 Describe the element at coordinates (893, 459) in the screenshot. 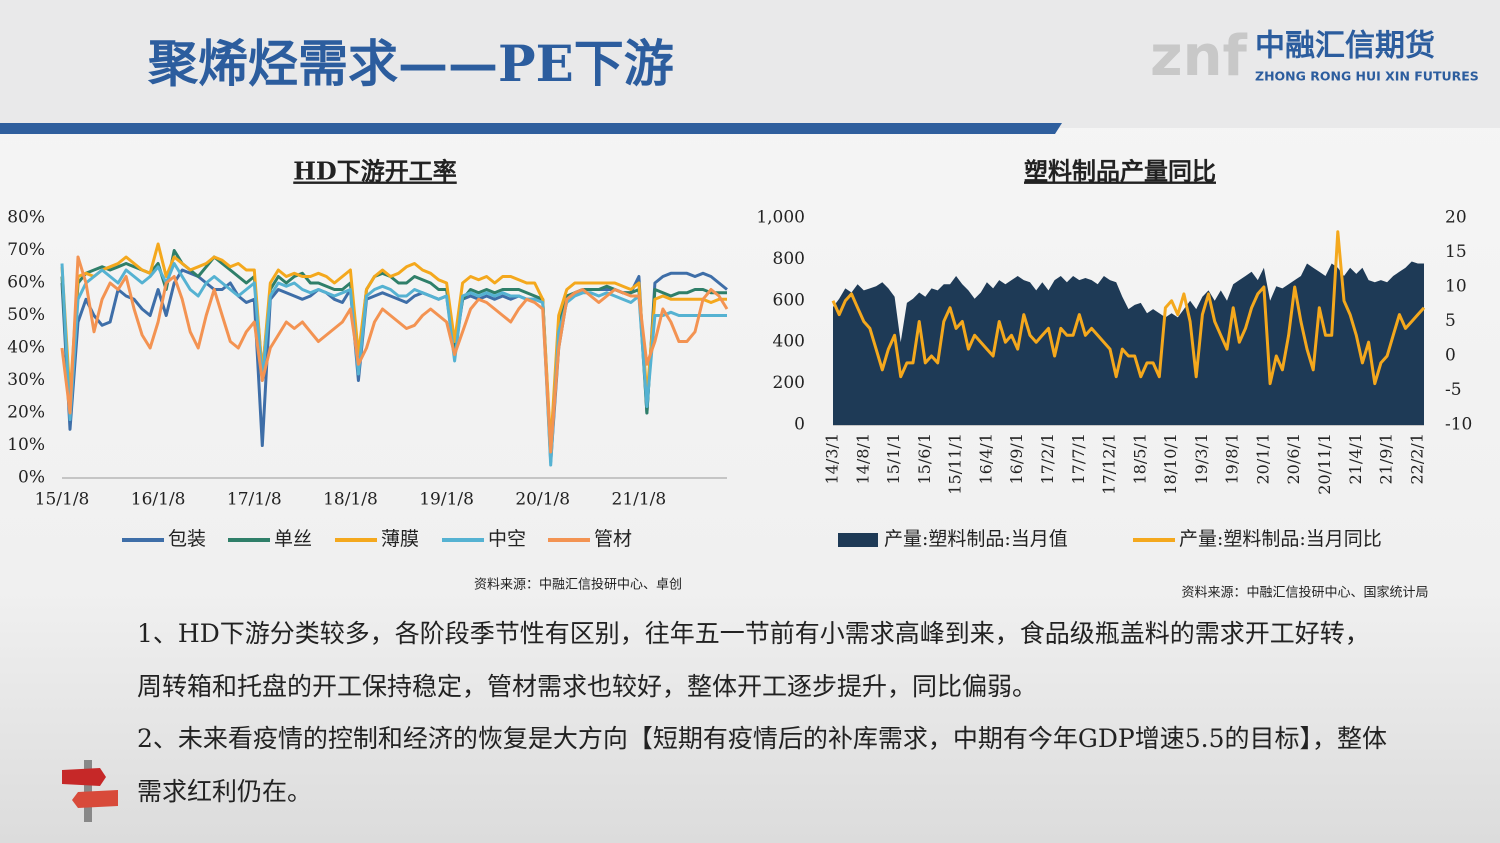

I see `x-tick-label: 15/1/1` at that location.